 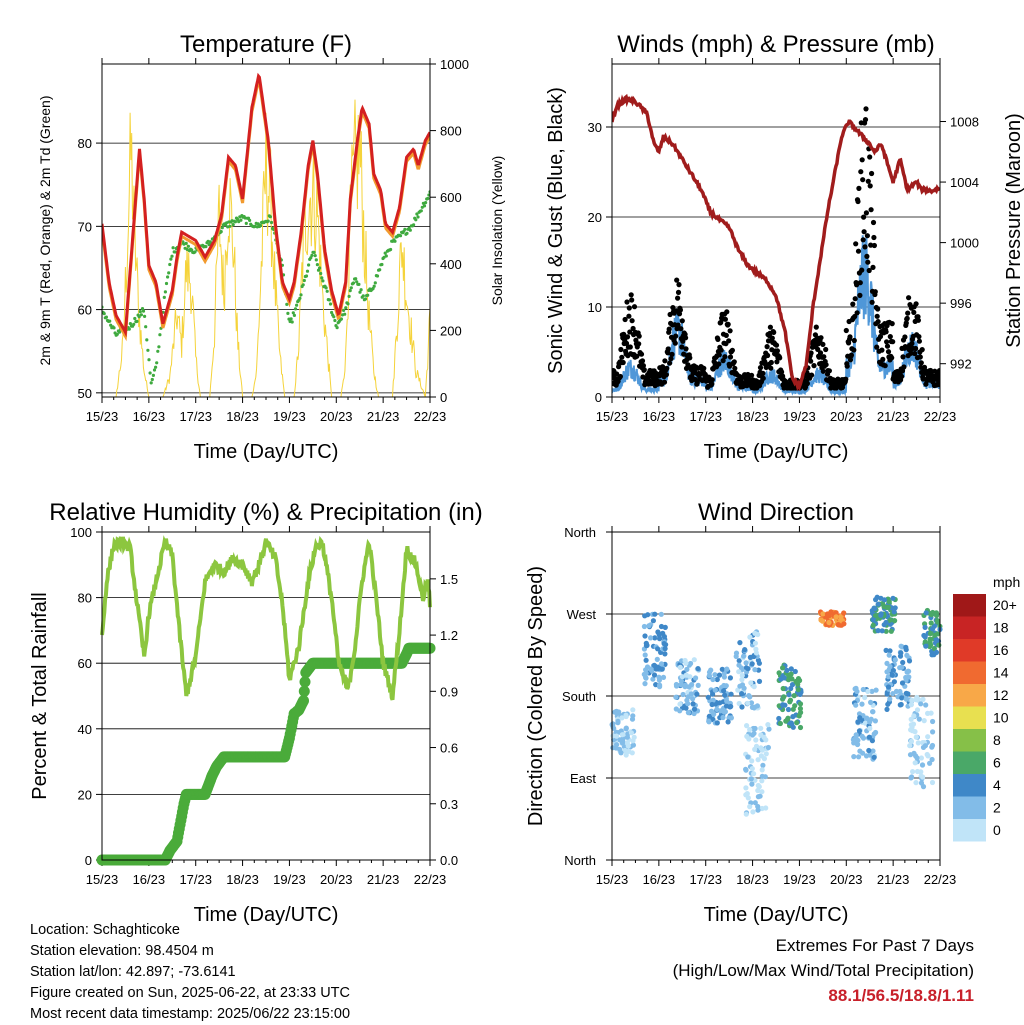 I want to click on extremes-values: 88.1/56.5/18.8/1.11, so click(x=901, y=995).